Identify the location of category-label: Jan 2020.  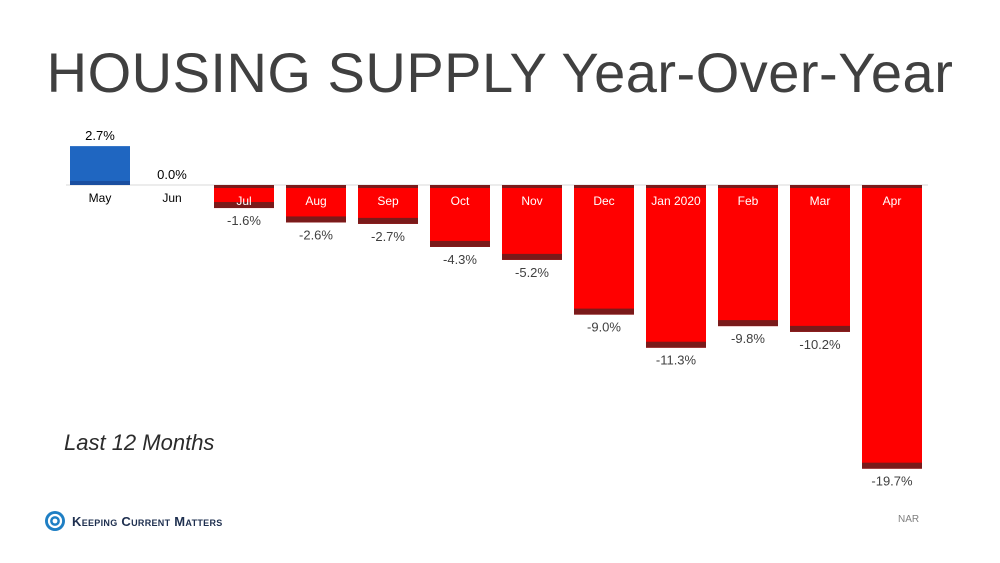
(676, 201).